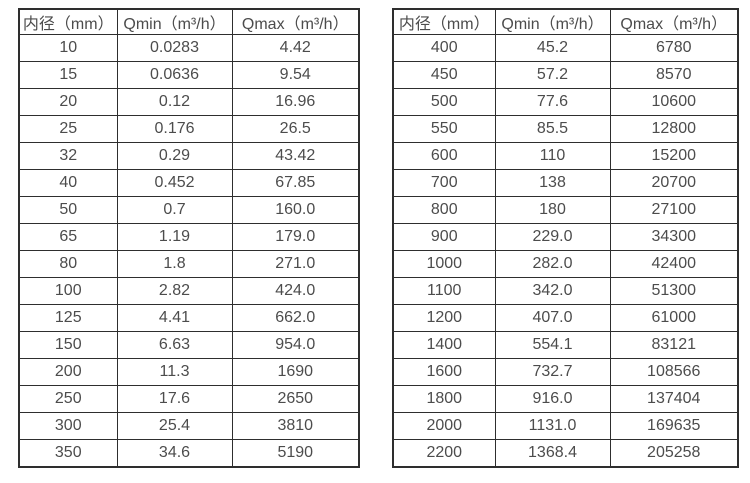 This screenshot has width=750, height=483. Describe the element at coordinates (295, 129) in the screenshot. I see `qmax-cell: 26.5` at that location.